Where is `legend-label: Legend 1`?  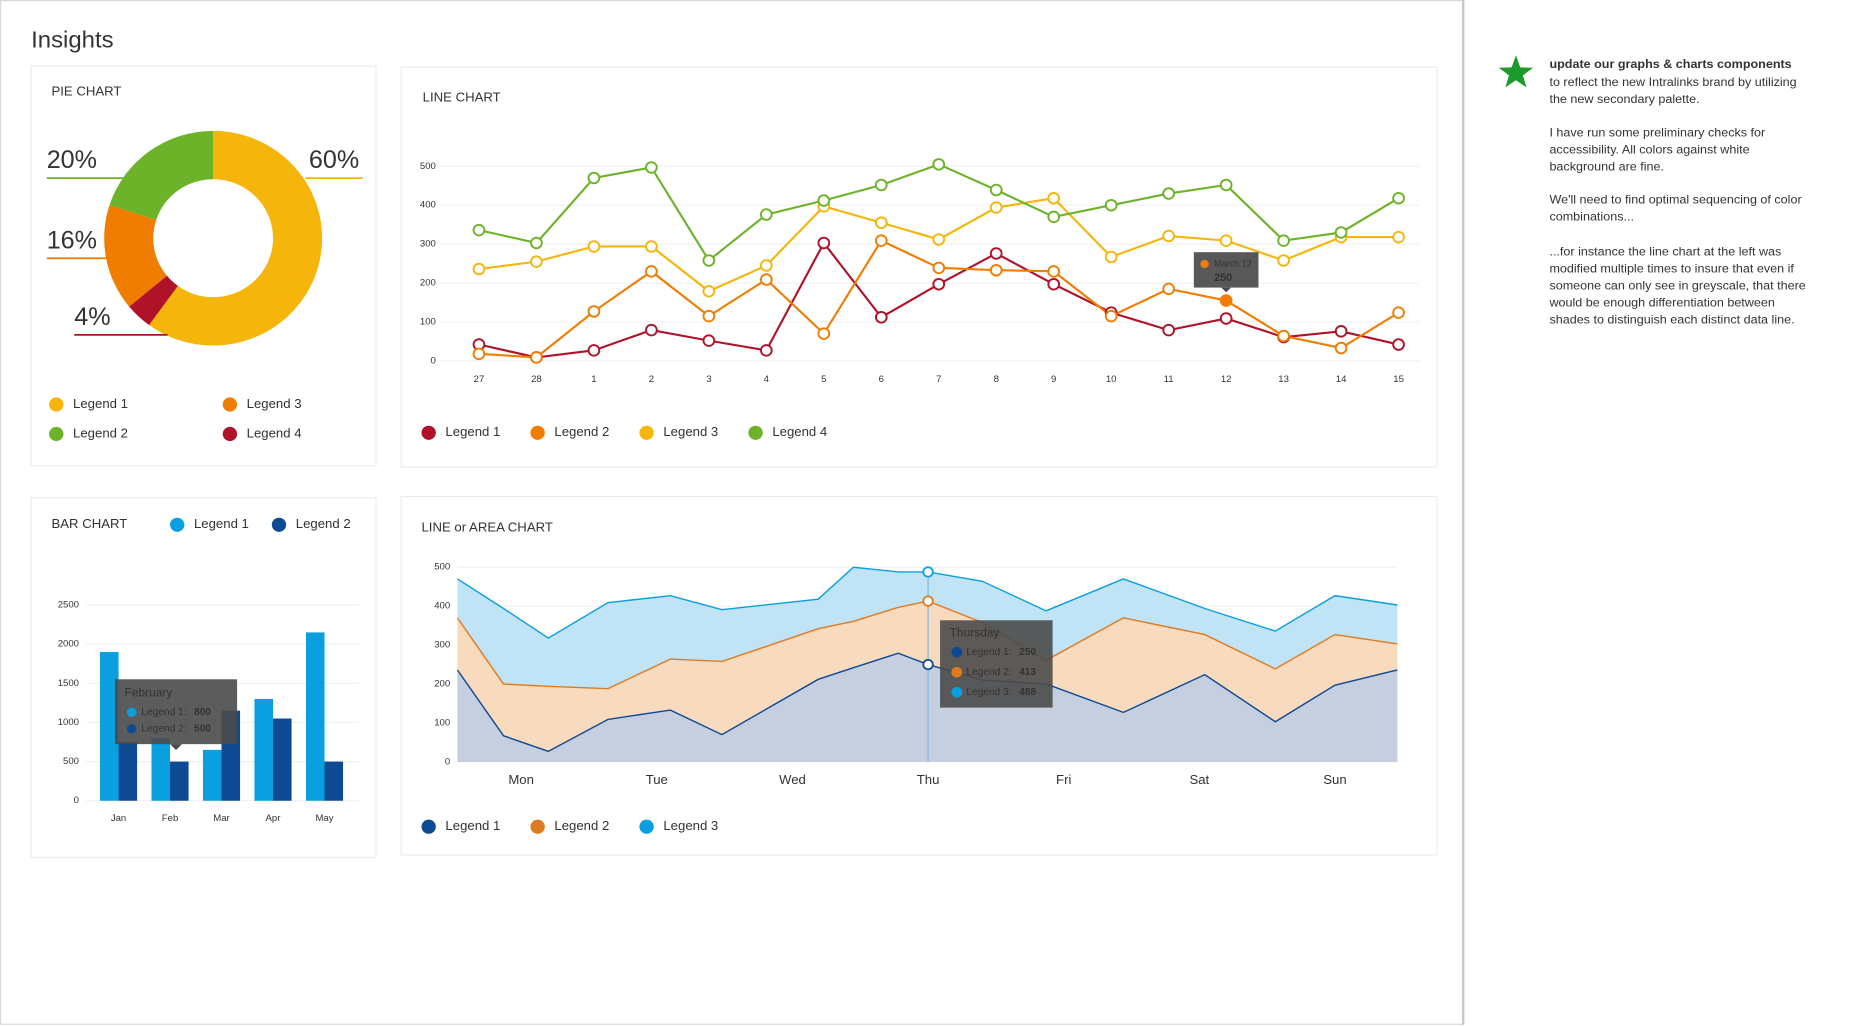 legend-label: Legend 1 is located at coordinates (100, 403).